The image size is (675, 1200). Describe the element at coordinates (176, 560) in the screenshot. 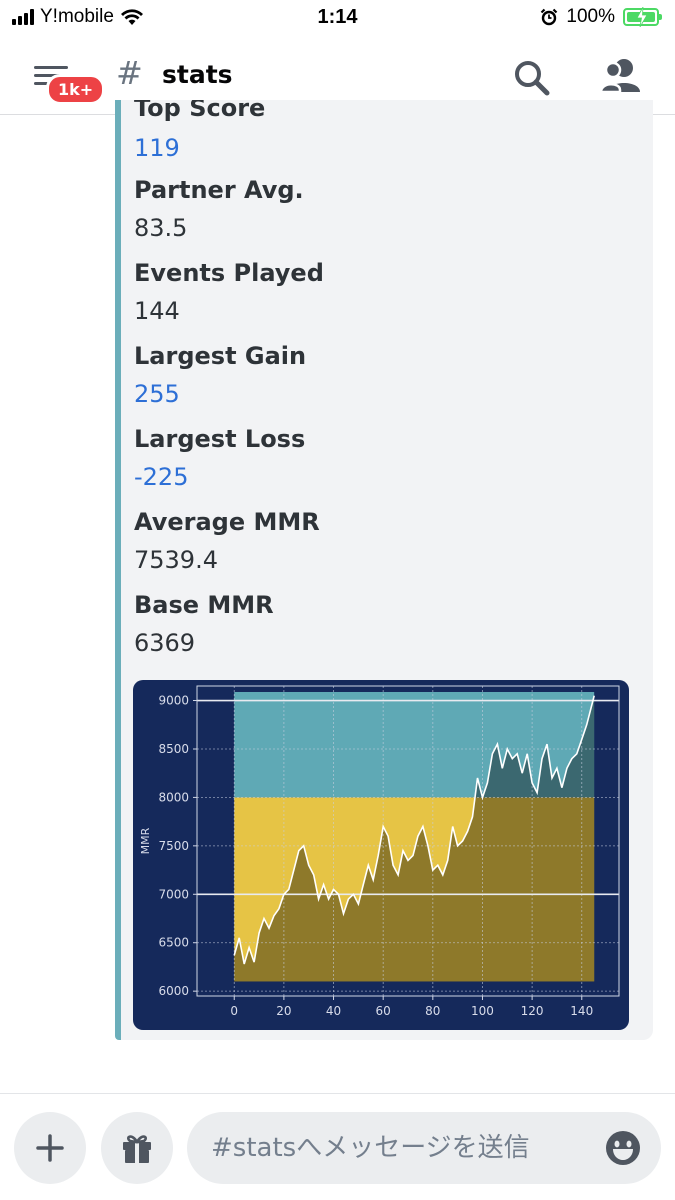

I see `field-value: 7539.4` at that location.